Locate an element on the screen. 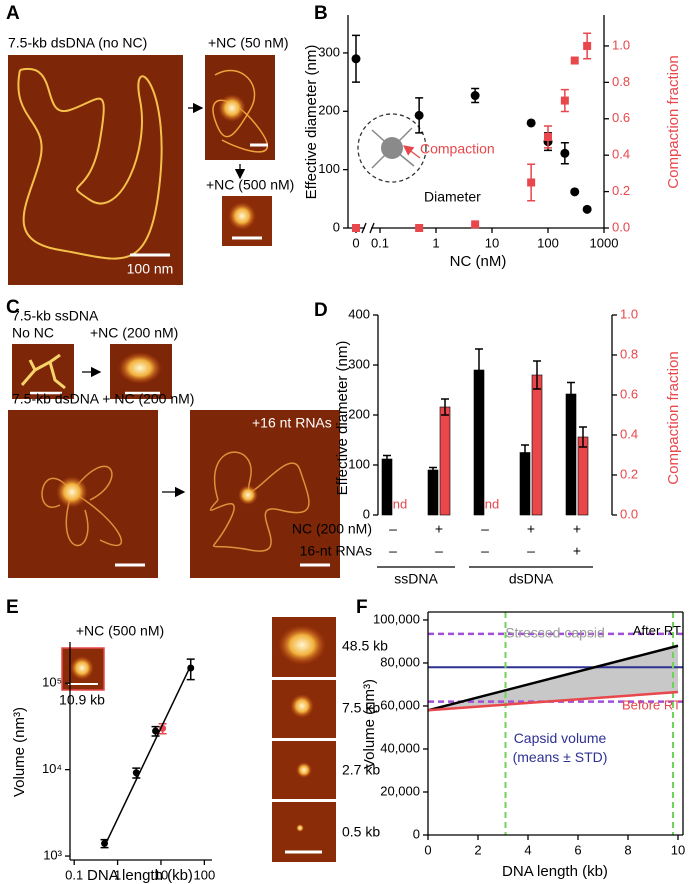  panel-label: A is located at coordinates (13, 13).